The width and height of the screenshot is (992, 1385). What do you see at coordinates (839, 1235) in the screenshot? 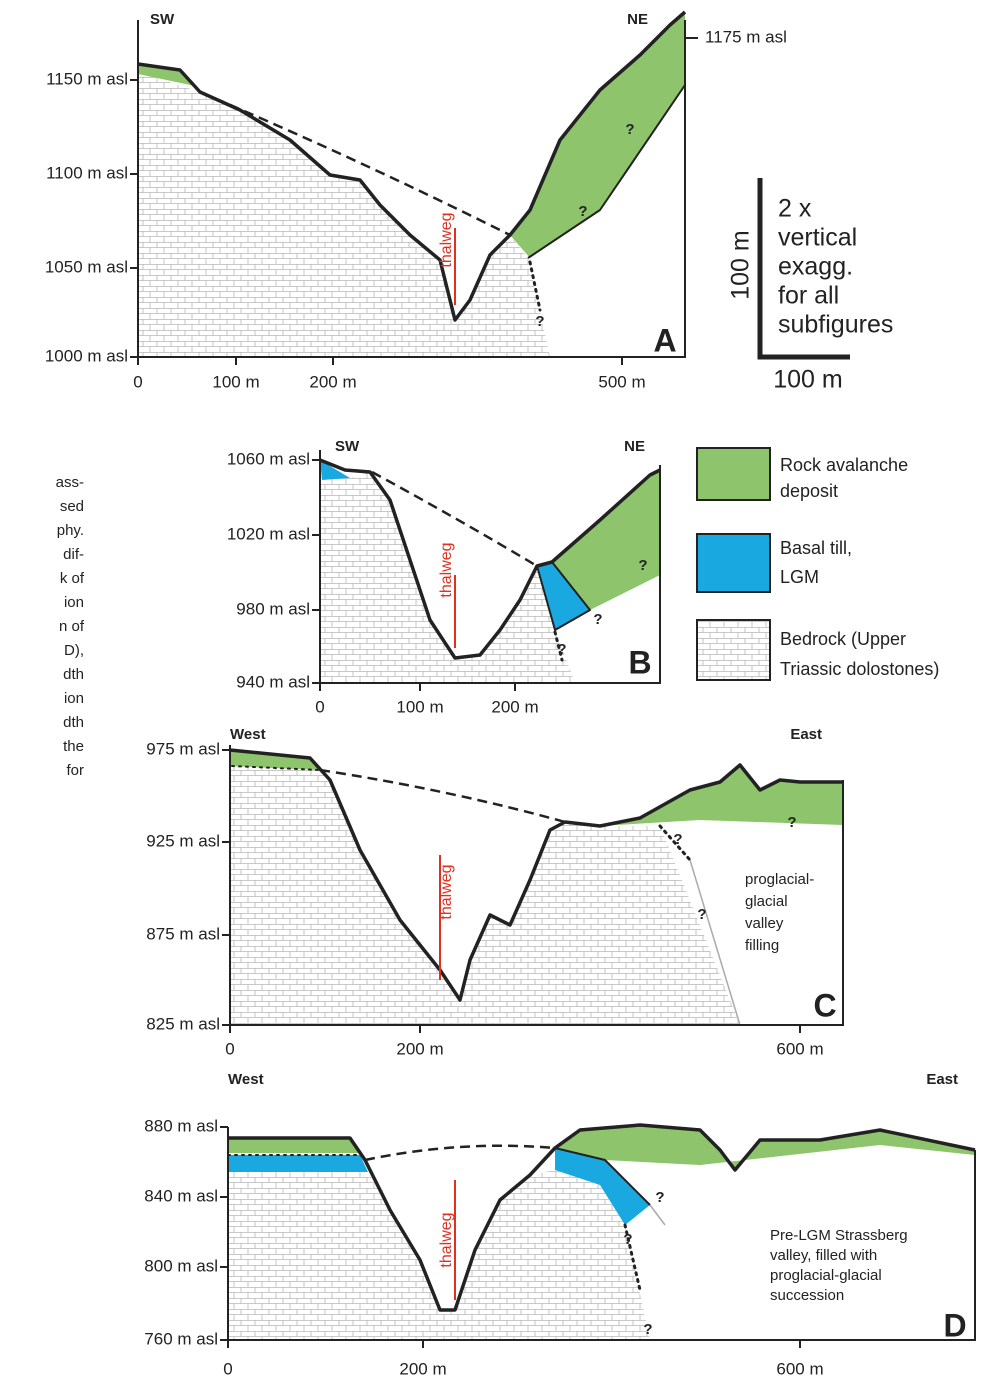
I see `annotation: Pre-LGM Strassberg` at bounding box center [839, 1235].